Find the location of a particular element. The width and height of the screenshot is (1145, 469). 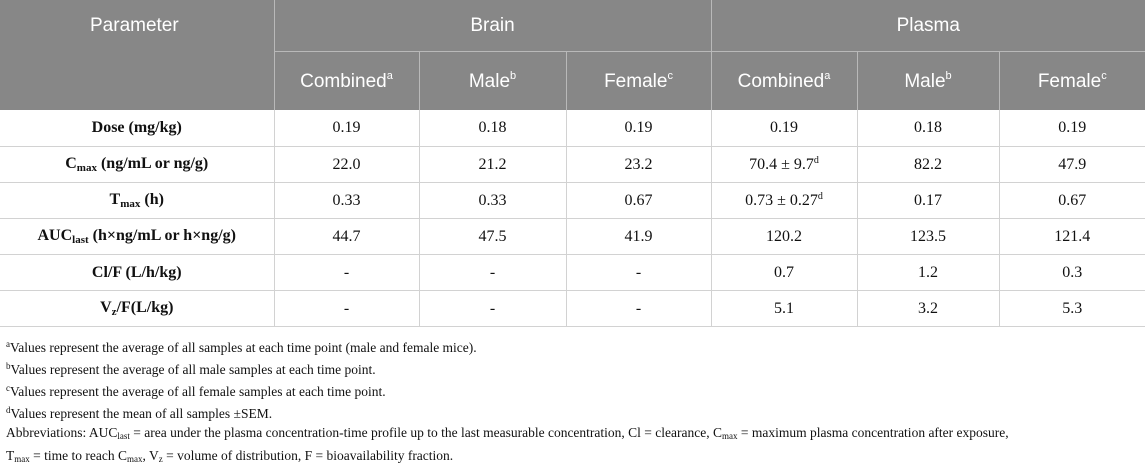

table-cell: 0.67 is located at coordinates (638, 200).